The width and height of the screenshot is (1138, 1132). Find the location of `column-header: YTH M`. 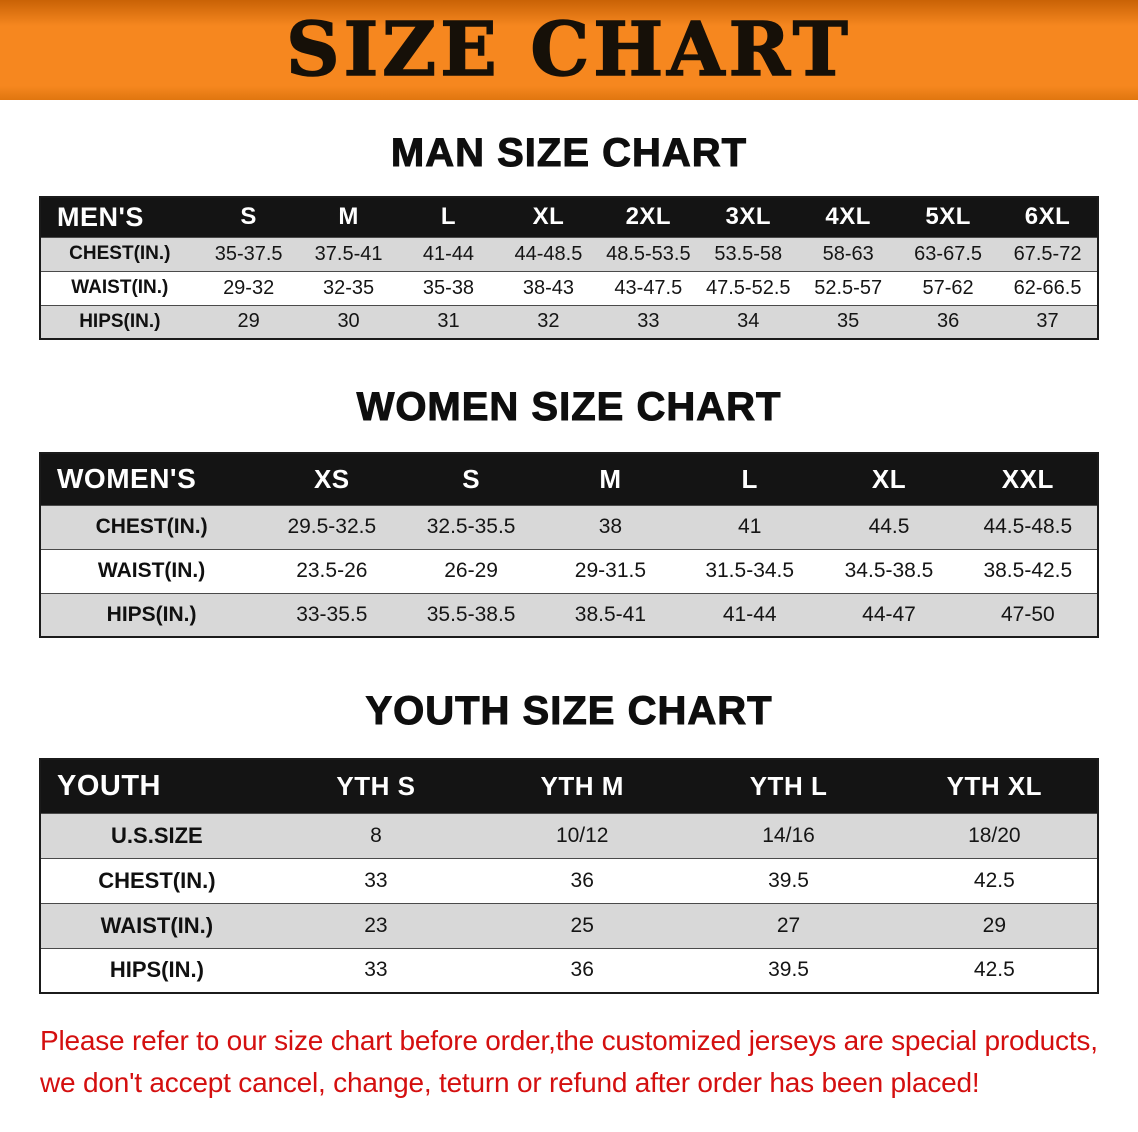

column-header: YTH M is located at coordinates (582, 785).